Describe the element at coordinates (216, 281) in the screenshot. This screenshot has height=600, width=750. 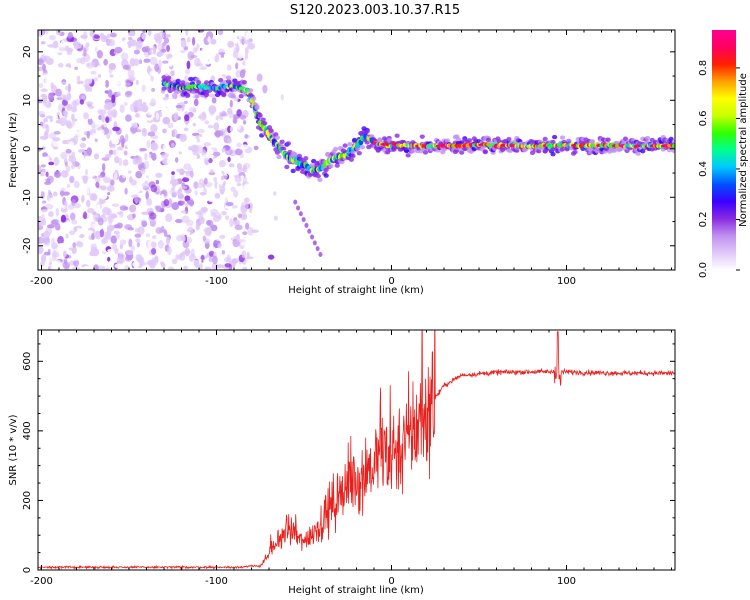
I see `spectrogram-x-tick-label: -100` at that location.